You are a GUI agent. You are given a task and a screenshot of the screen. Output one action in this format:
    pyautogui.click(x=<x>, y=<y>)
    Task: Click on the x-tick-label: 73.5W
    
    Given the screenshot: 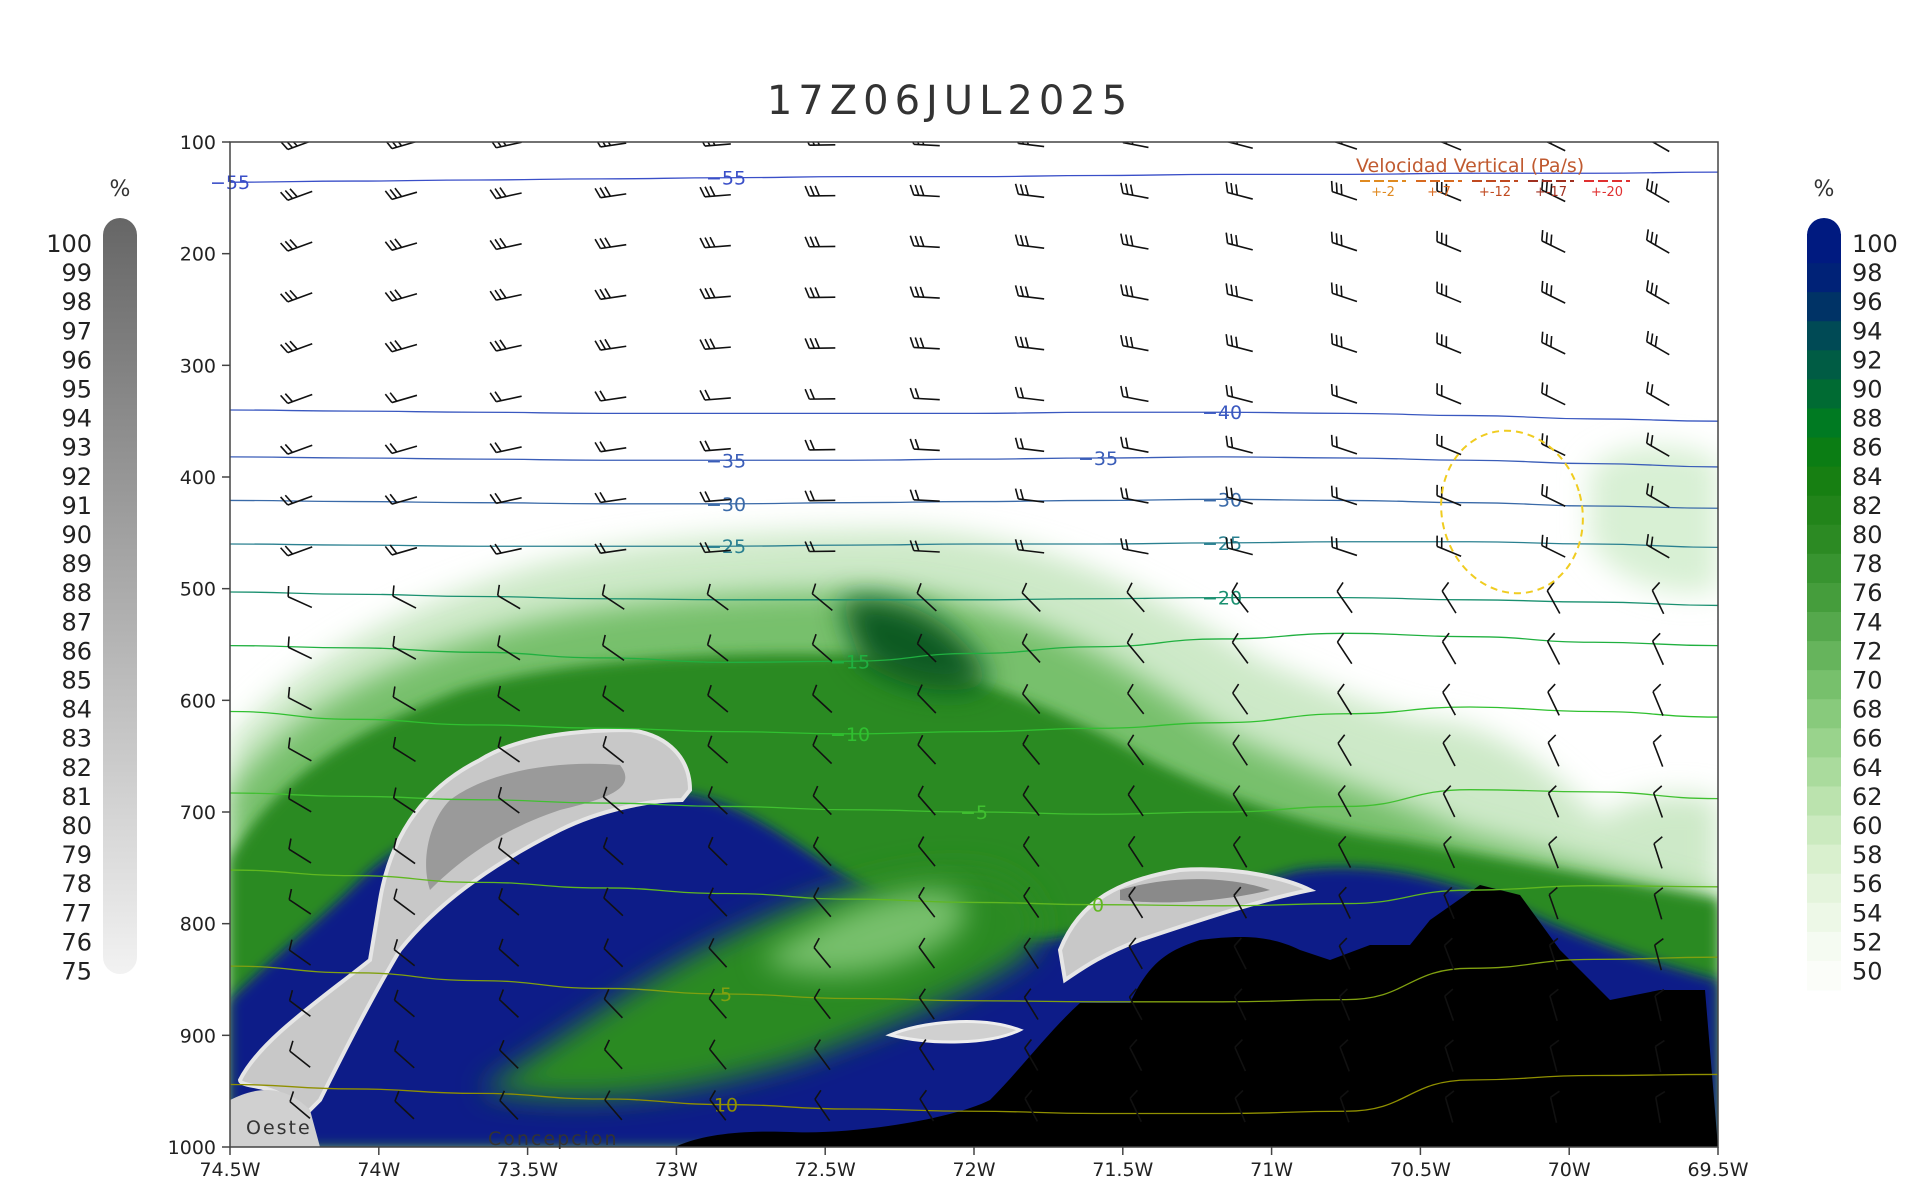 What is the action you would take?
    pyautogui.click(x=527, y=1170)
    